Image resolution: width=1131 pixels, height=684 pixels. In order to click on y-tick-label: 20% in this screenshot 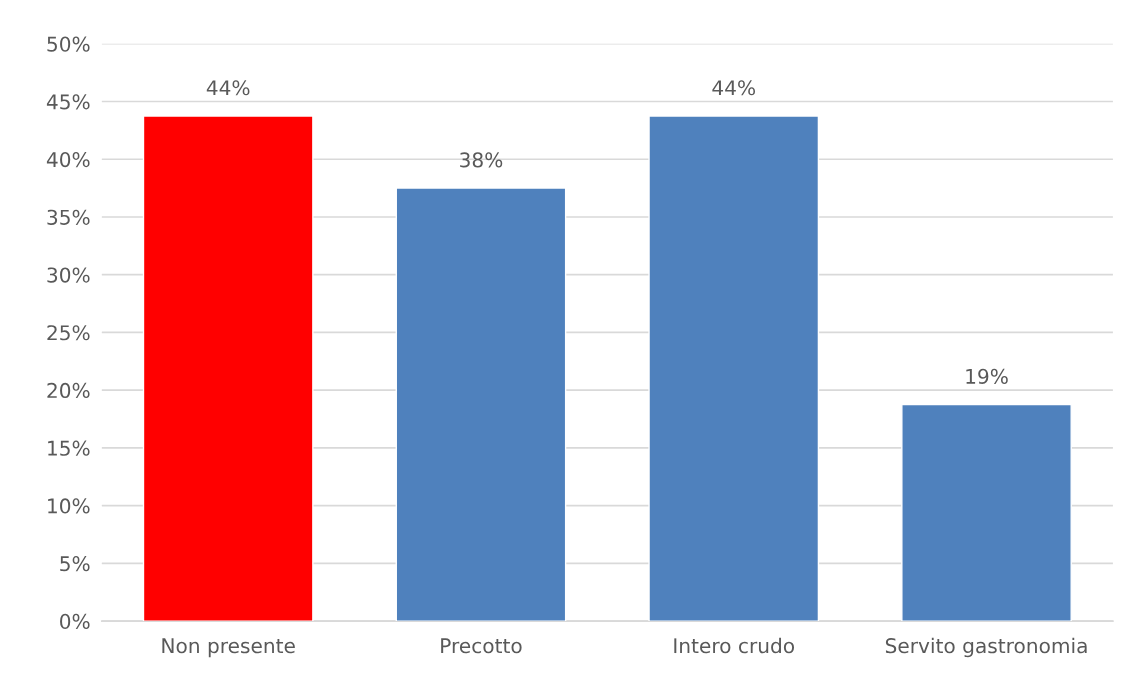, I will do `click(68, 390)`.